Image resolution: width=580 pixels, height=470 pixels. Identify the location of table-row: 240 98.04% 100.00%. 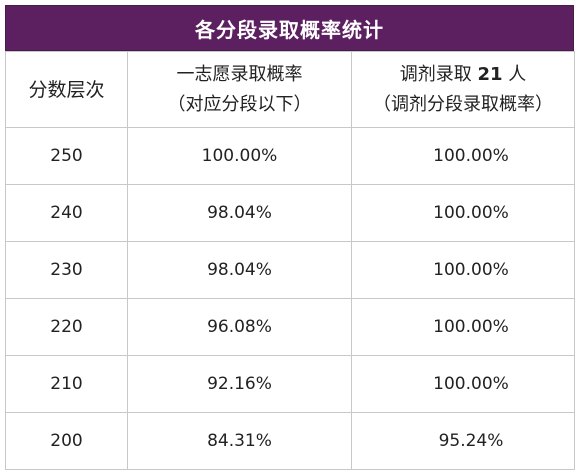
(290, 213).